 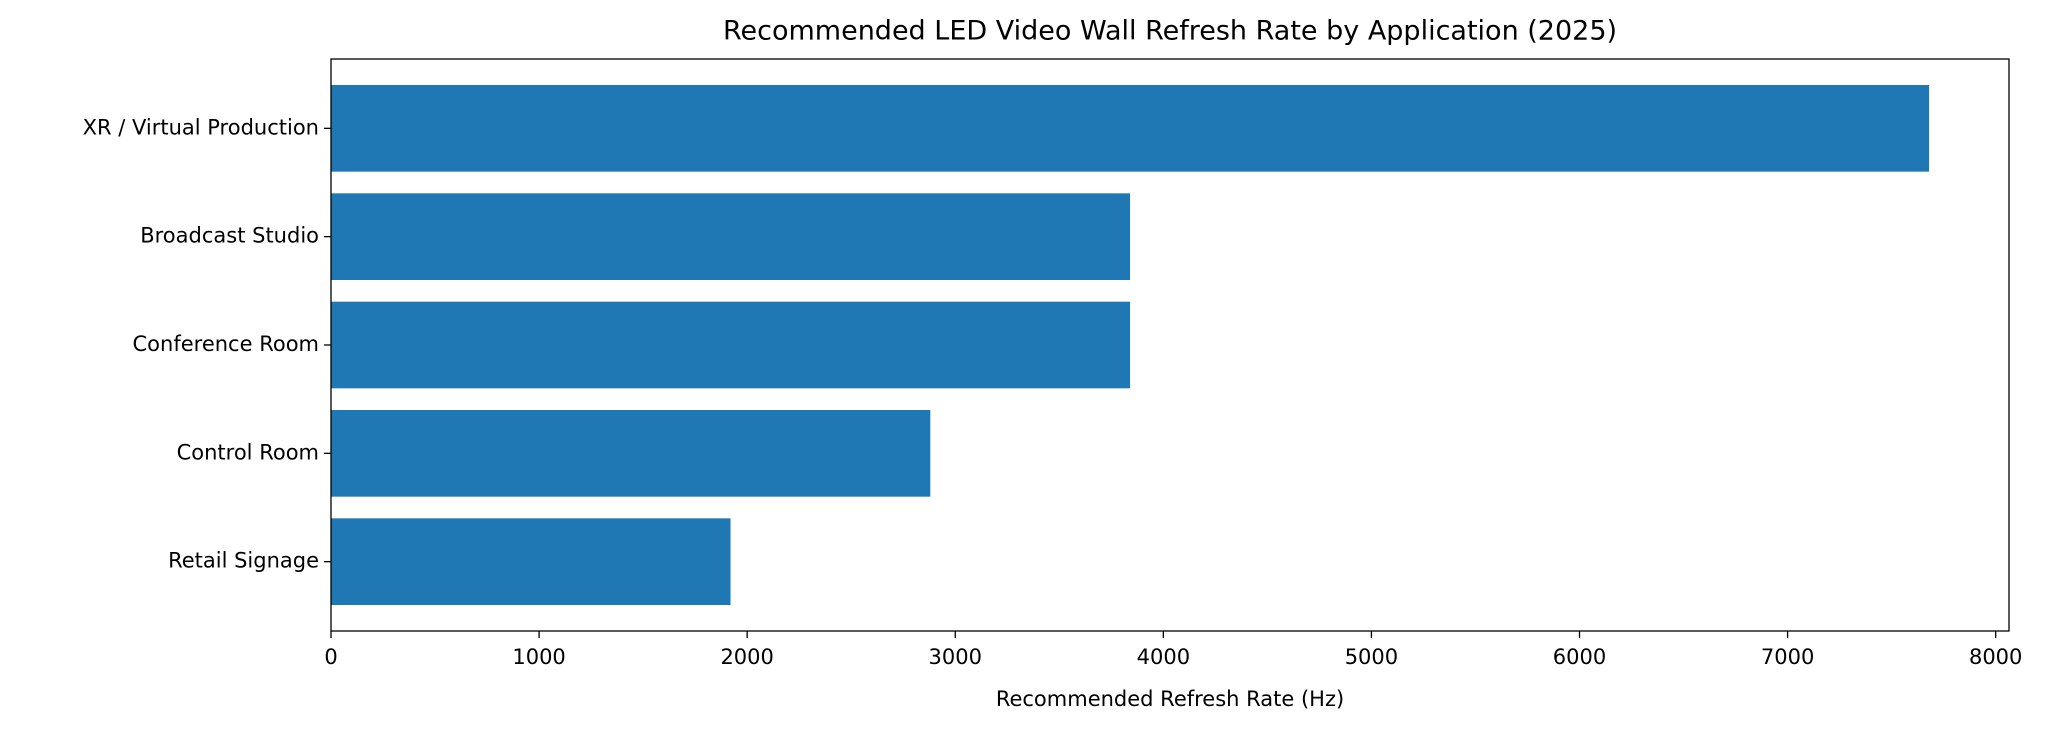 I want to click on y-tick-label: XR / Virtual Production, so click(x=201, y=127).